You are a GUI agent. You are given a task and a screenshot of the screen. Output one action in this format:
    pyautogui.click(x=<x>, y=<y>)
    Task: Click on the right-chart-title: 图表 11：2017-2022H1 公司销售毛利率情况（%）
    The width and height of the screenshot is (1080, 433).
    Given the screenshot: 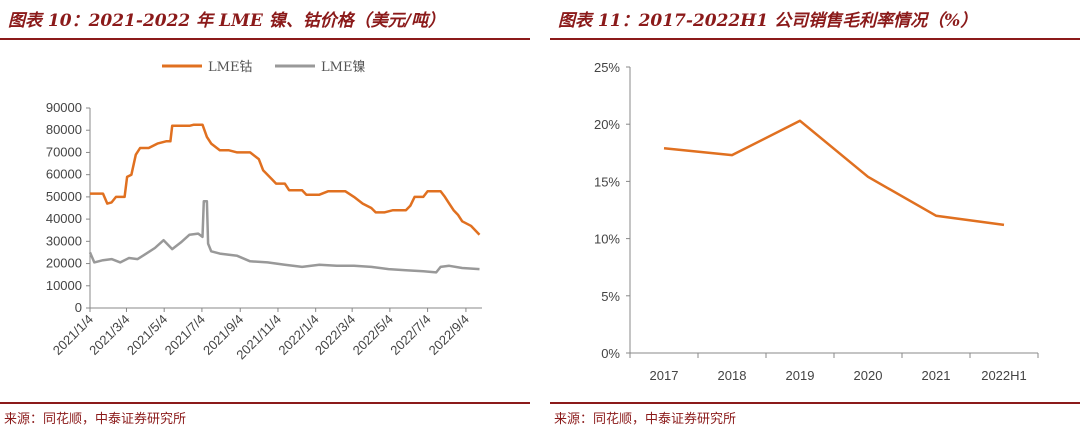 What is the action you would take?
    pyautogui.click(x=768, y=21)
    